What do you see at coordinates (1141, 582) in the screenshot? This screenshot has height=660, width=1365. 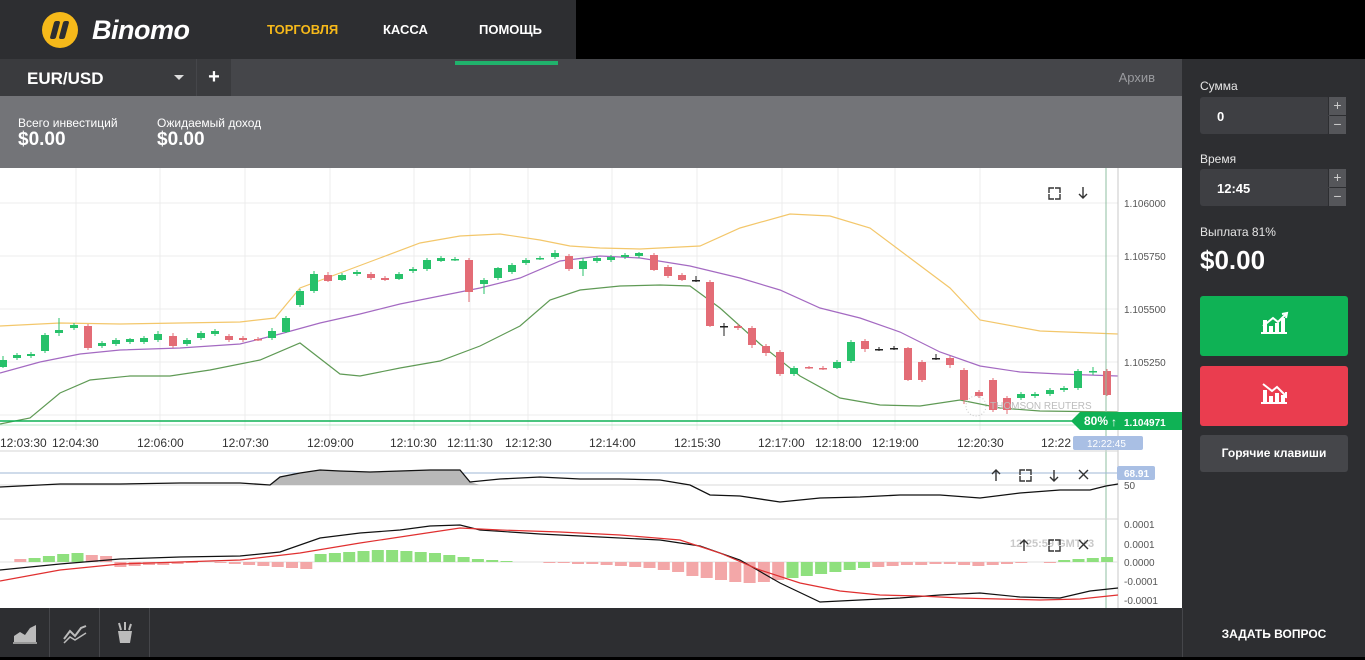 I see `macd-tick-label: -0.0001` at bounding box center [1141, 582].